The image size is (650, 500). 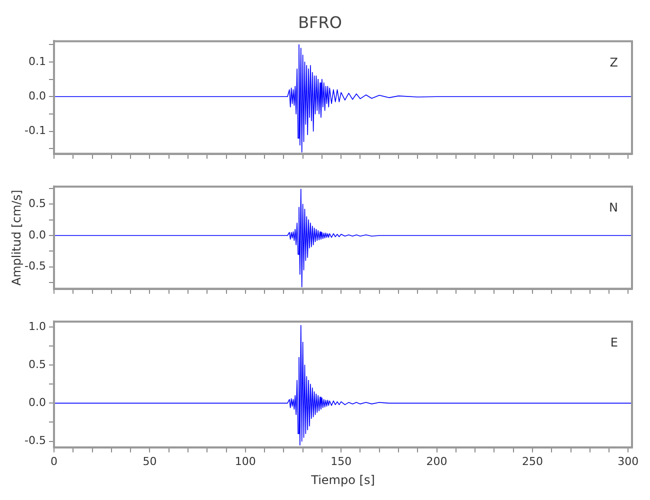 What do you see at coordinates (342, 479) in the screenshot?
I see `x-axis-title: Tiempo [s]` at bounding box center [342, 479].